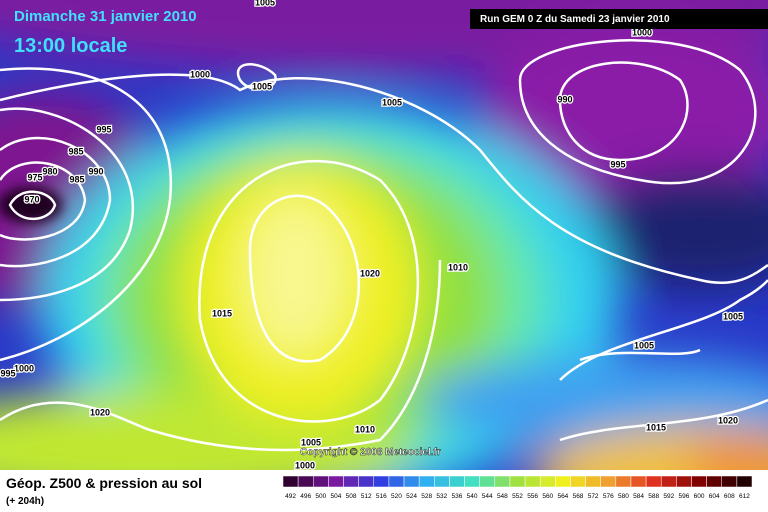 Image resolution: width=768 pixels, height=512 pixels. I want to click on scale-label: 504, so click(336, 496).